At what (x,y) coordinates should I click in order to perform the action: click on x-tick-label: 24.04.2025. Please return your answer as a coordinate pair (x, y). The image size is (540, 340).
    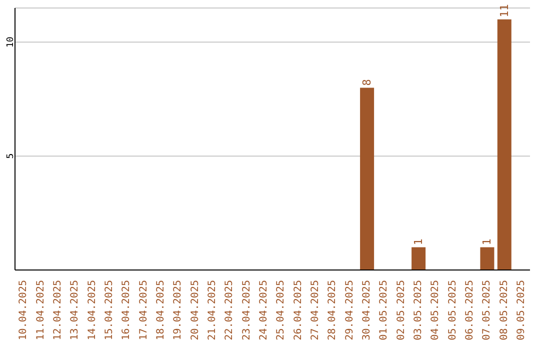
    Looking at the image, I should click on (264, 310).